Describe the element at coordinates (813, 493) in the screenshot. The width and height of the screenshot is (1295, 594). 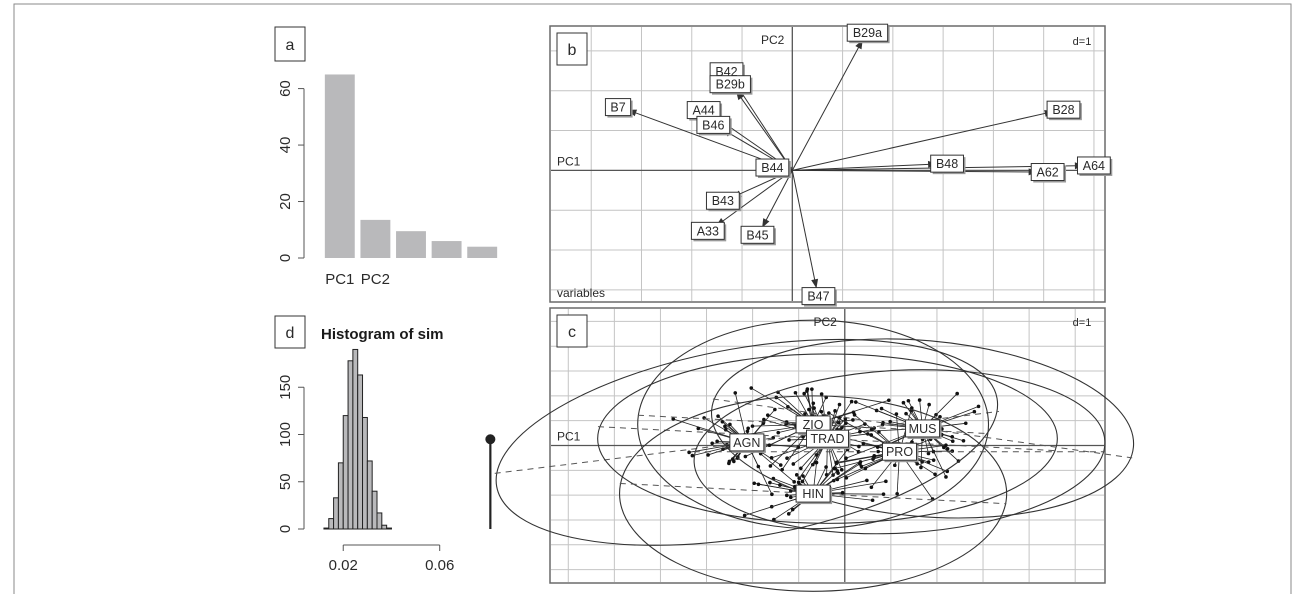
I see `c-label-box-hin` at that location.